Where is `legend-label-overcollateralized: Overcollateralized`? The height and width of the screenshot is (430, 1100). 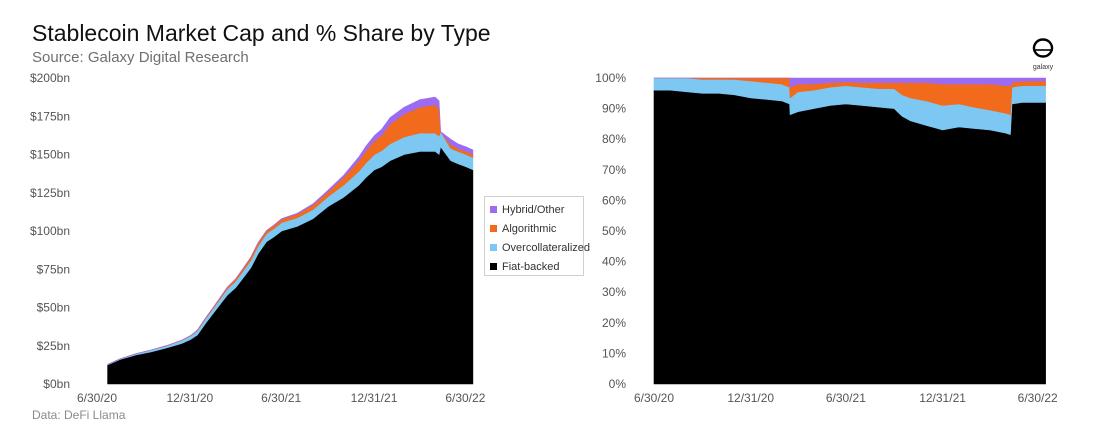 legend-label-overcollateralized: Overcollateralized is located at coordinates (546, 247).